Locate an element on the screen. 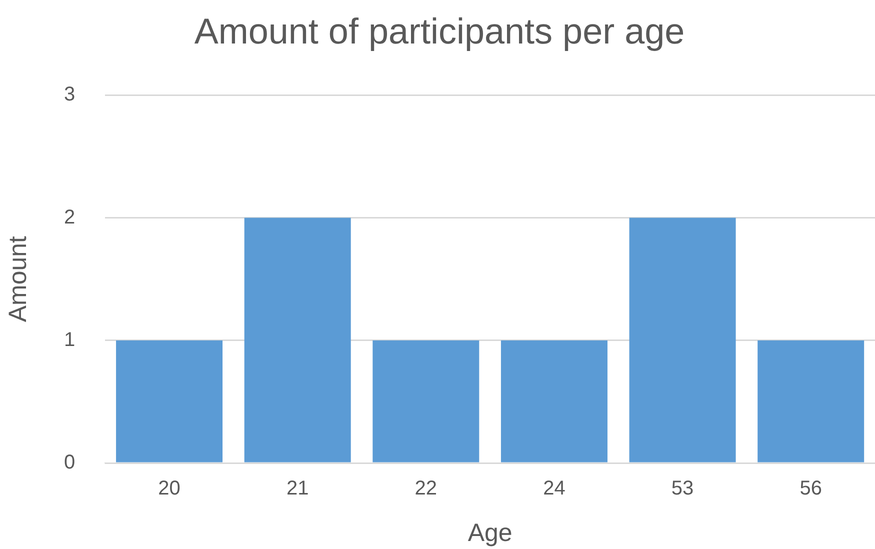 This screenshot has width=875, height=549. x-axis-title: Age is located at coordinates (490, 532).